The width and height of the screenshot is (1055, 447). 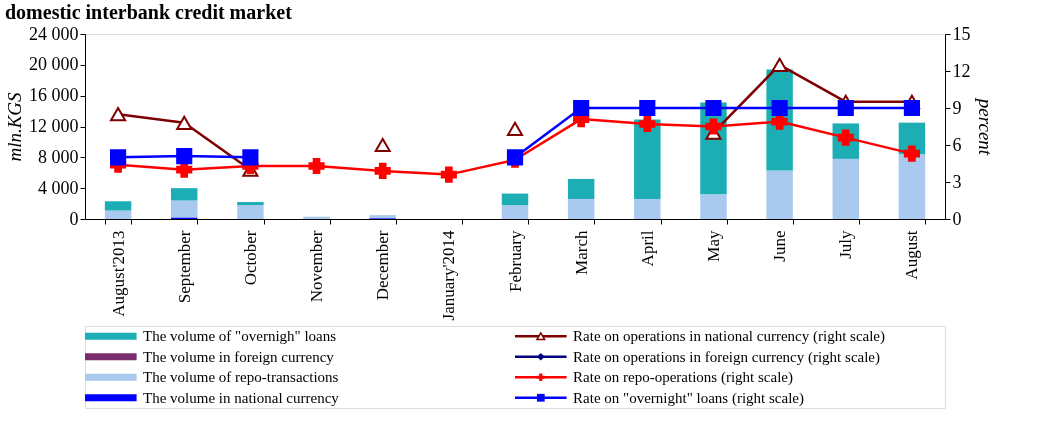 I want to click on y-tick-label: 24 000, so click(x=54, y=33).